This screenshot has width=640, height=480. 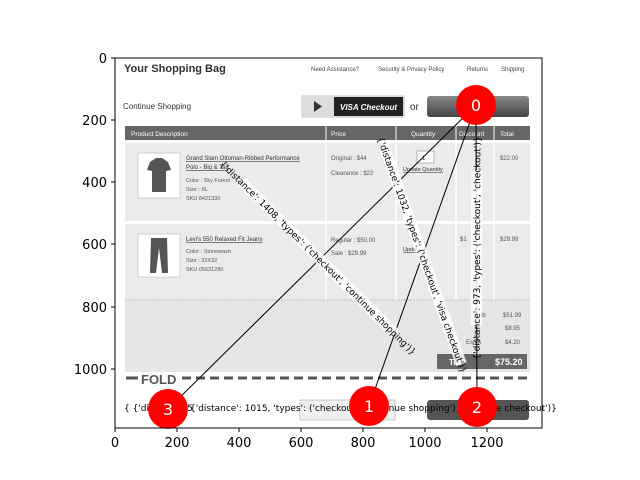 What do you see at coordinates (208, 181) in the screenshot?
I see `item-color: Color : Sky Forest` at bounding box center [208, 181].